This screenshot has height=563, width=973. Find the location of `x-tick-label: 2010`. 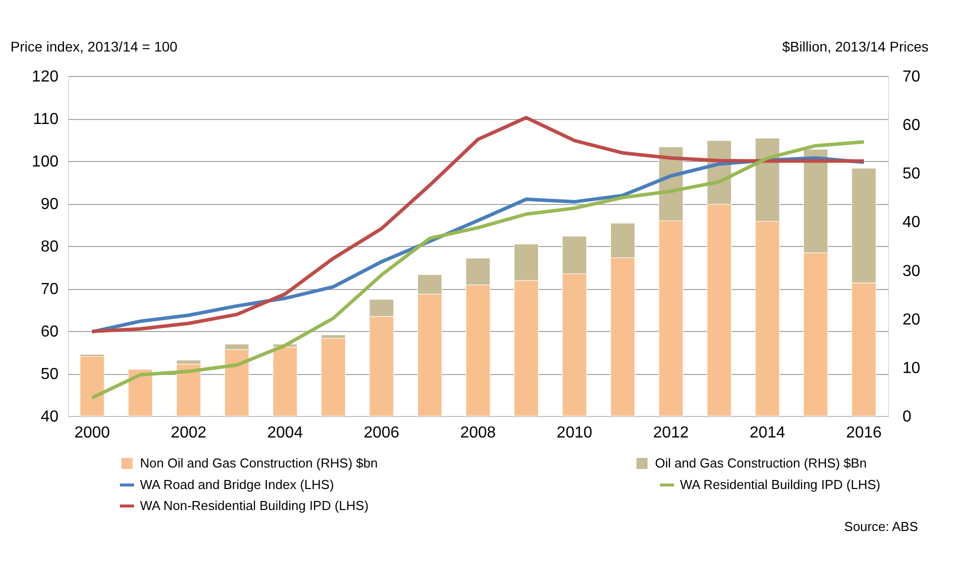

x-tick-label: 2010 is located at coordinates (574, 433).